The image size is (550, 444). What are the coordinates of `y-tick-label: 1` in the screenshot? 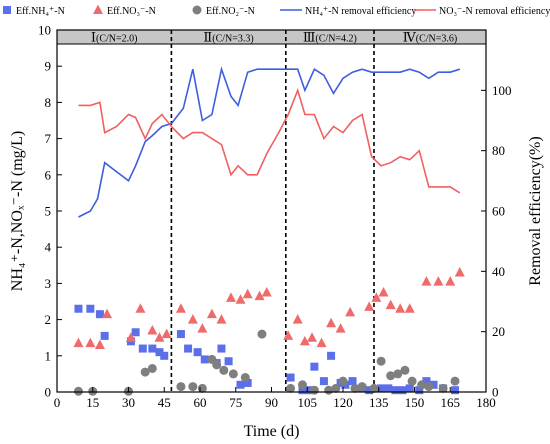 It's located at (48, 355).